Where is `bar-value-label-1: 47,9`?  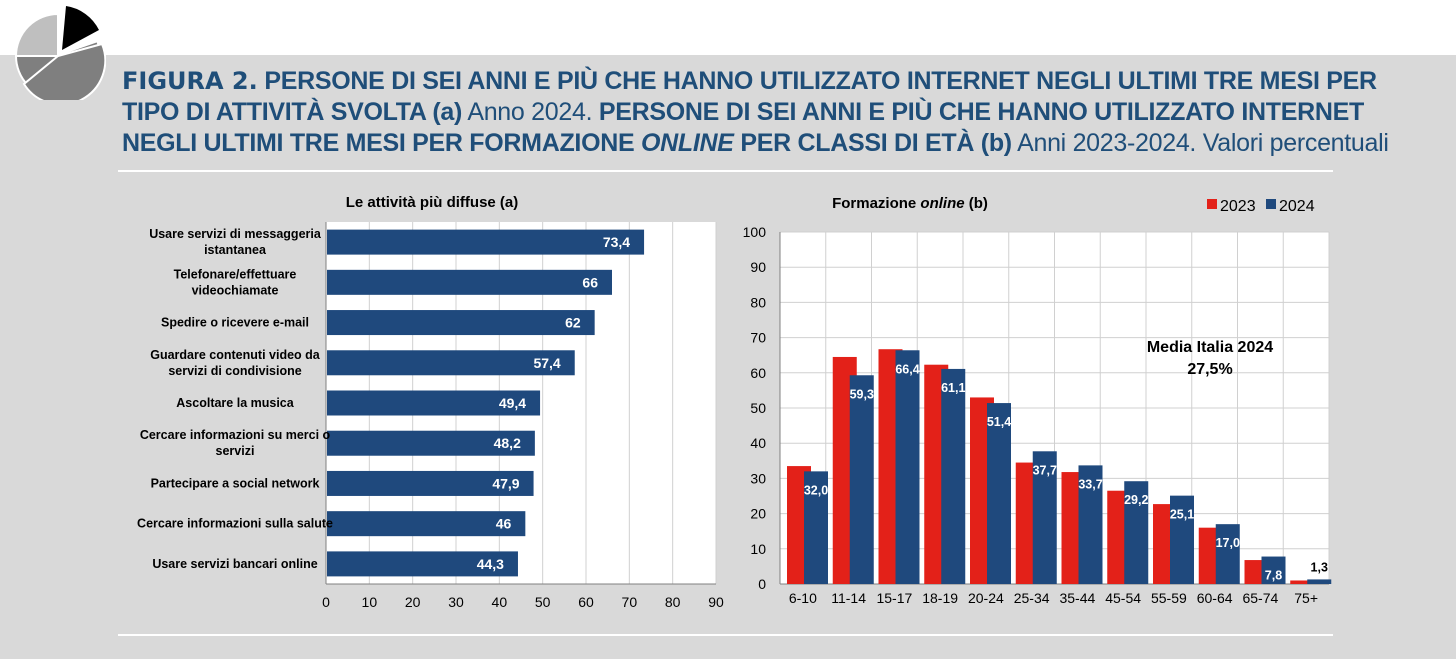 bar-value-label-1: 47,9 is located at coordinates (505, 483).